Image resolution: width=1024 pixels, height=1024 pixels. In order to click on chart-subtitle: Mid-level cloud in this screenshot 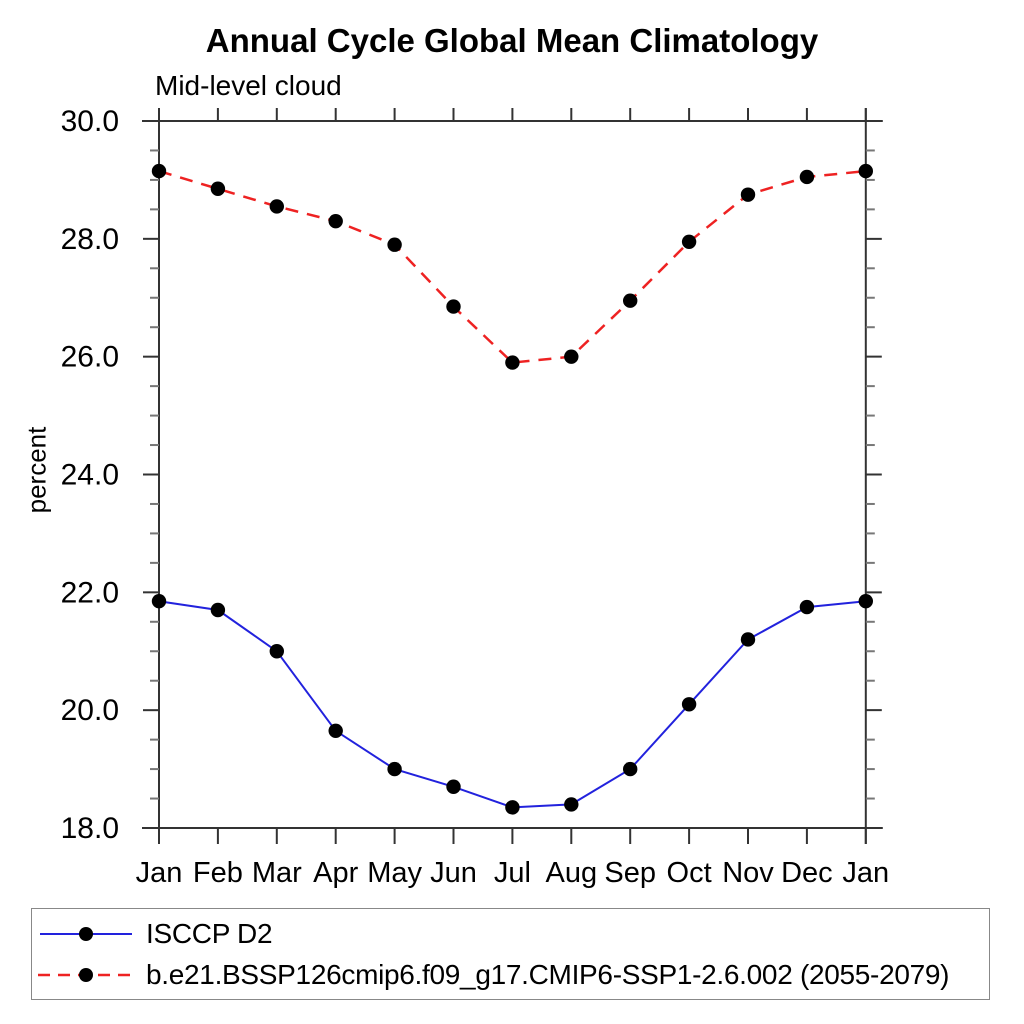, I will do `click(248, 85)`.